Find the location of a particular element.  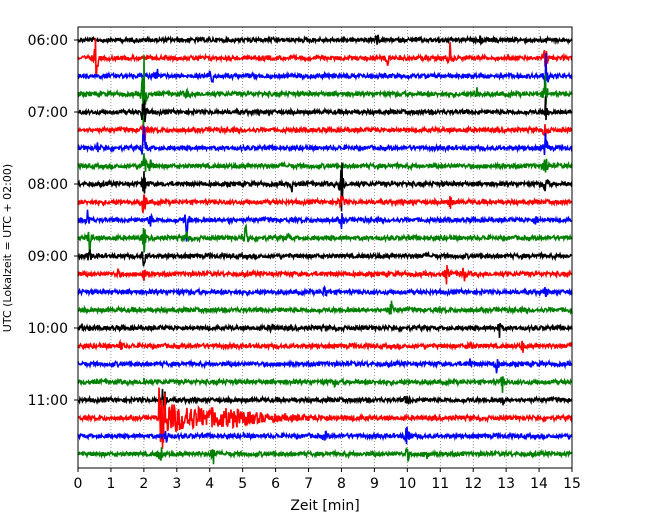

y-tick-label: 10:00 is located at coordinates (48, 329).